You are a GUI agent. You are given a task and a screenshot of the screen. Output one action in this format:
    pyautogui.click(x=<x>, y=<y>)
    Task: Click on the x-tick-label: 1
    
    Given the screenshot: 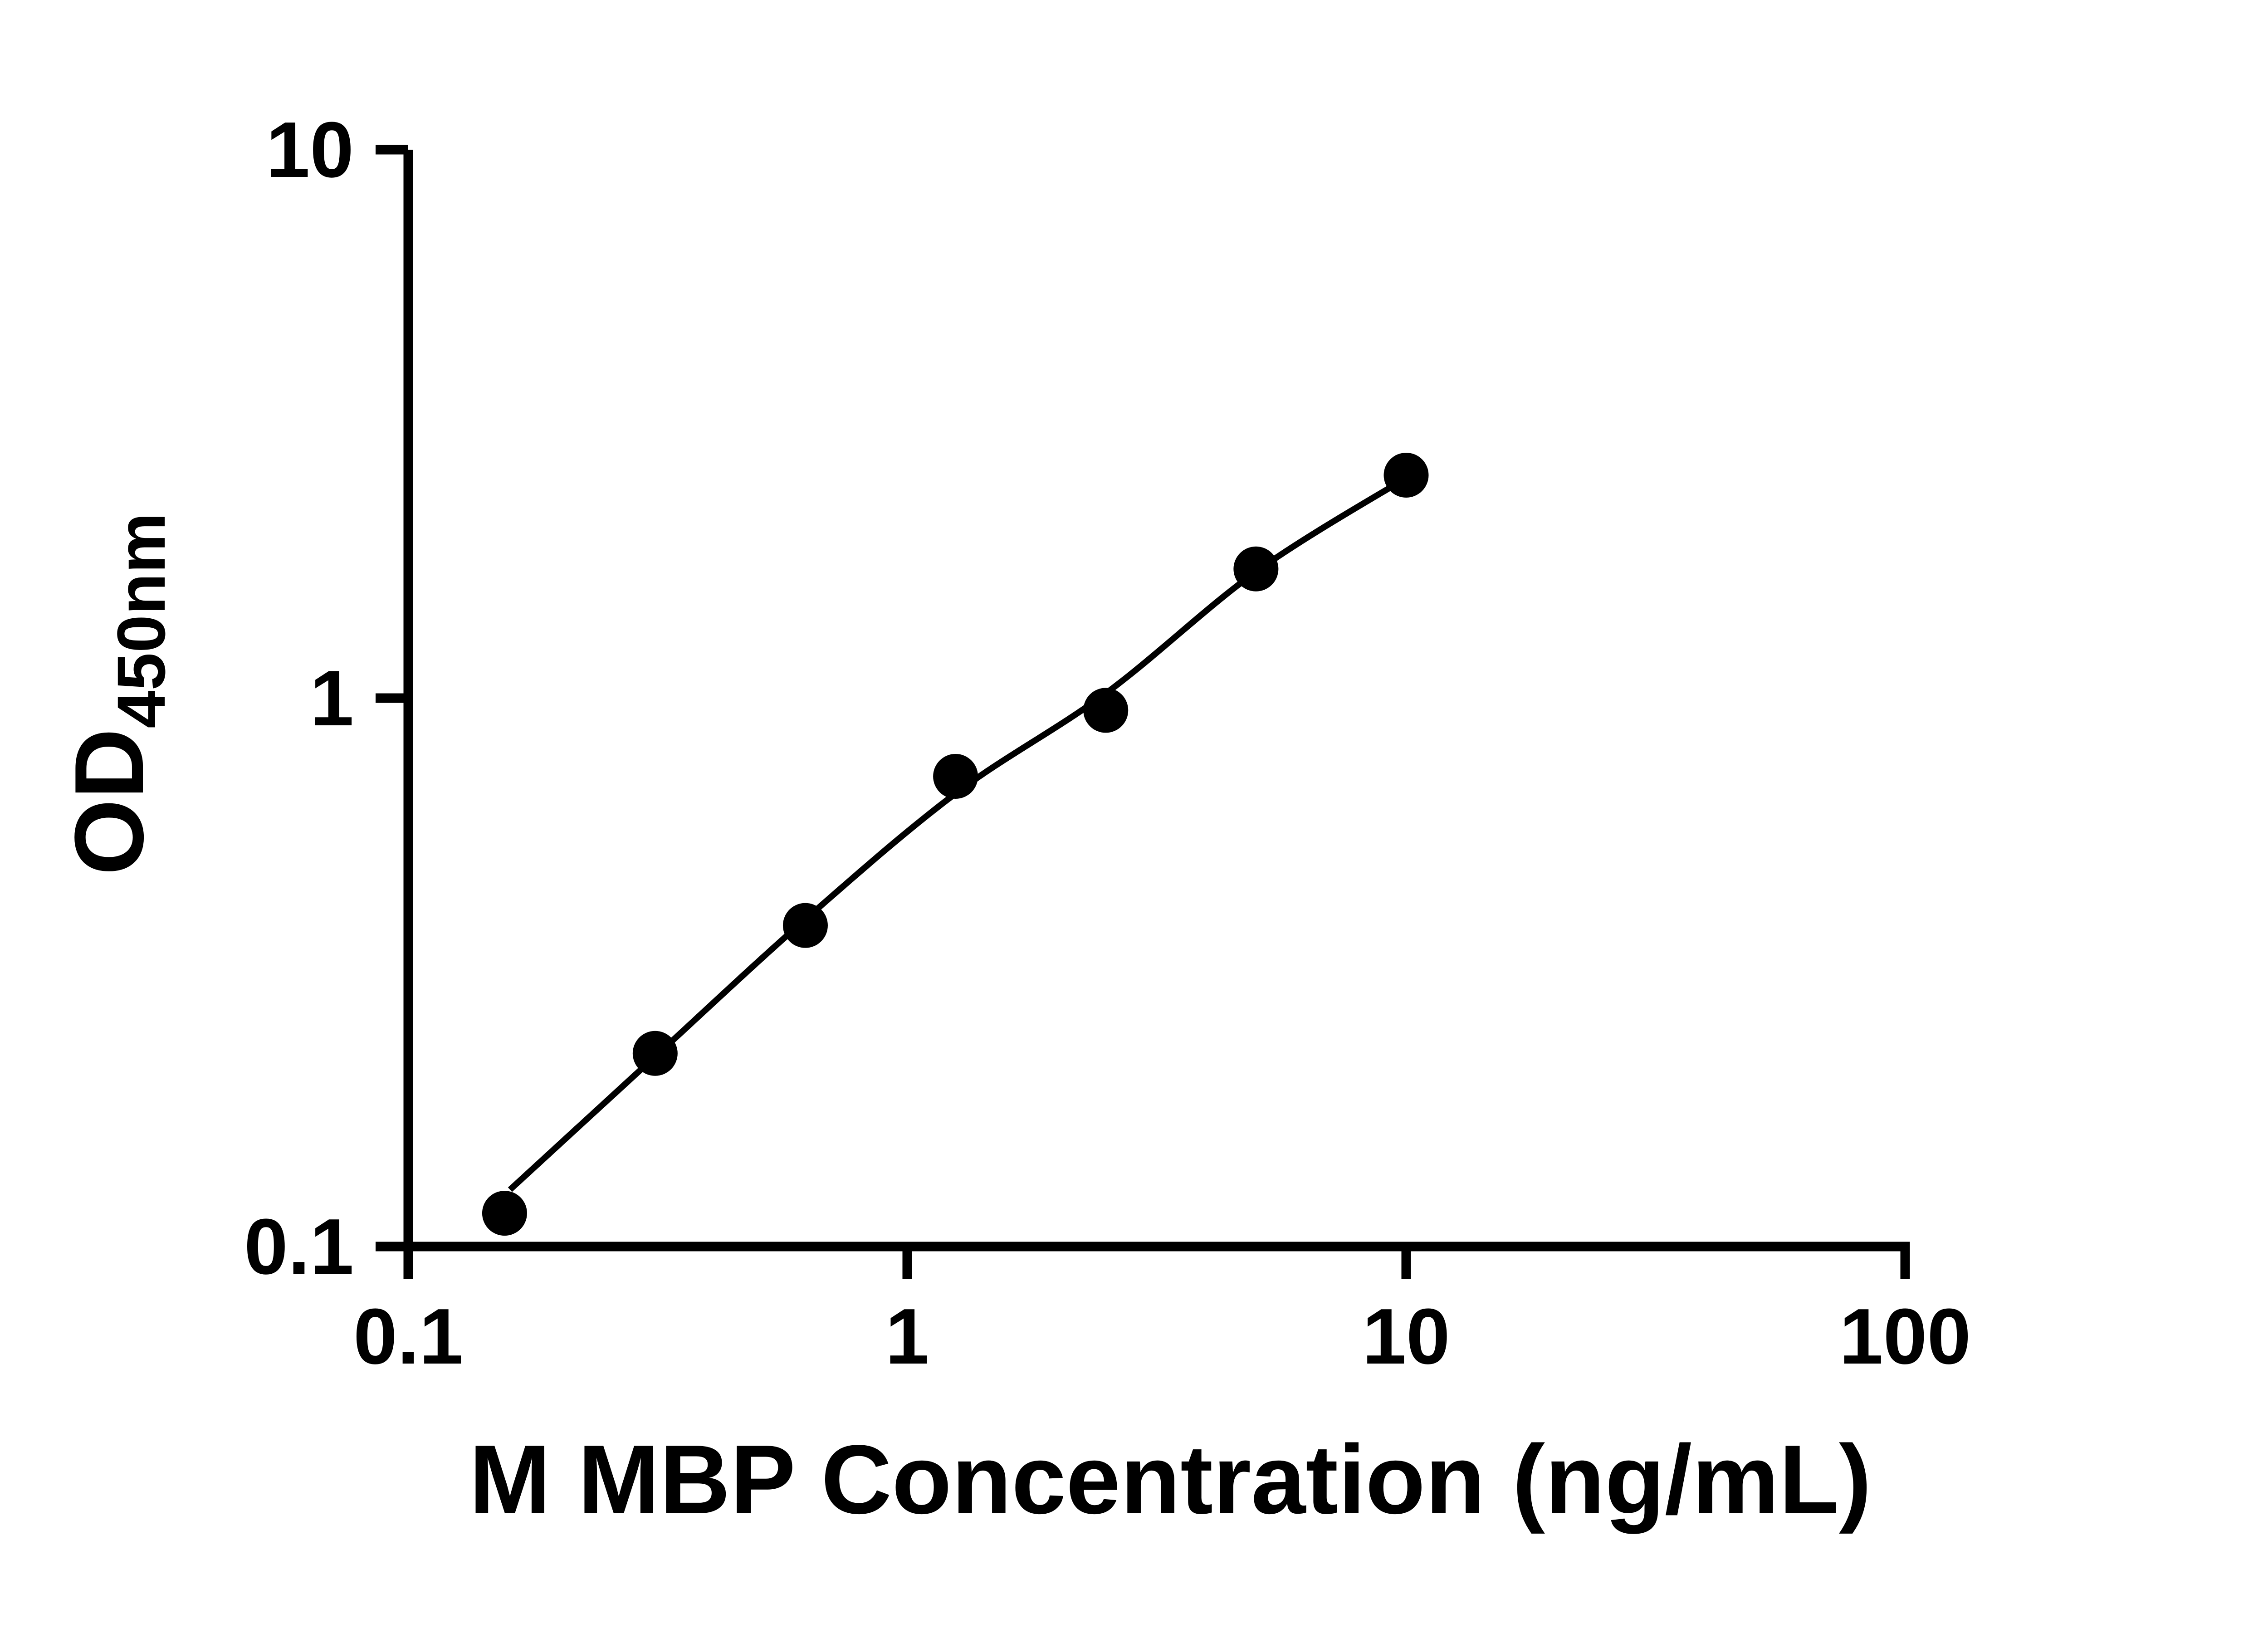 What is the action you would take?
    pyautogui.click(x=907, y=1336)
    